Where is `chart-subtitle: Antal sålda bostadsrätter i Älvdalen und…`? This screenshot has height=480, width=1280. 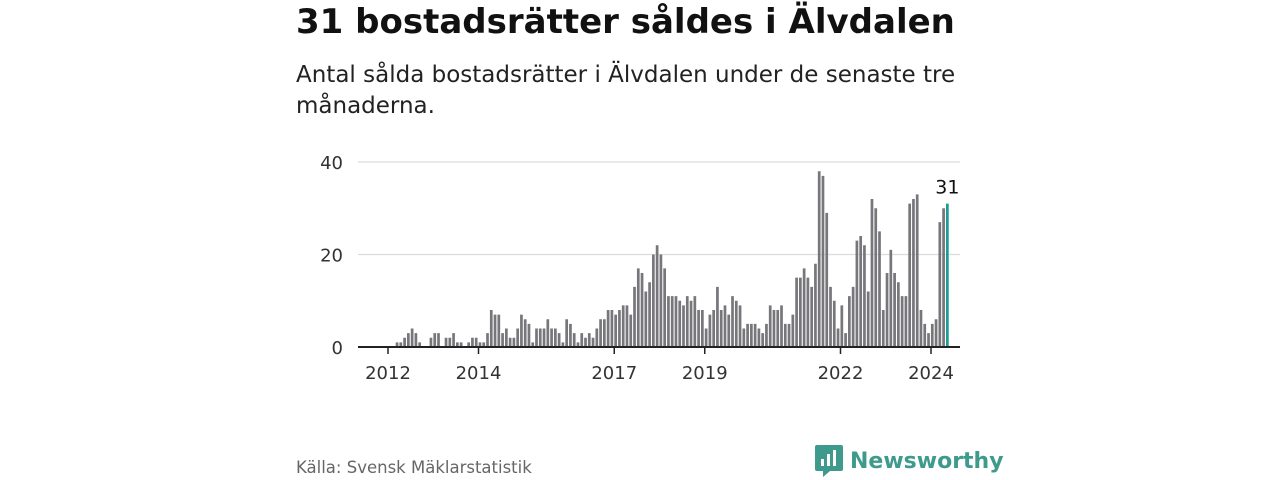 chart-subtitle: Antal sålda bostadsrätter i Älvdalen und… is located at coordinates (626, 90).